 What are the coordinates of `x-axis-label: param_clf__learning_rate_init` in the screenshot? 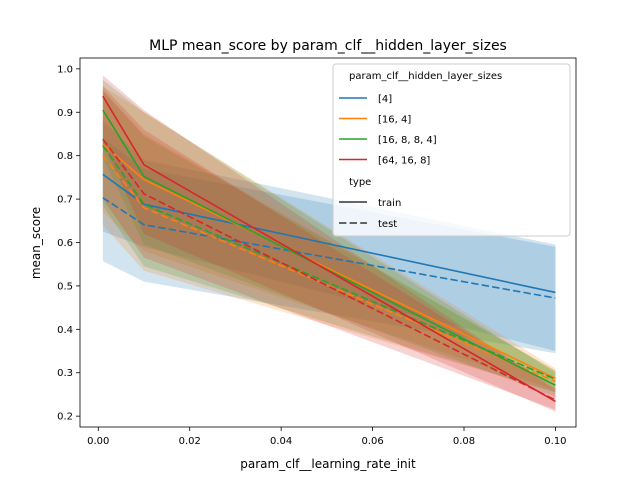 It's located at (328, 464).